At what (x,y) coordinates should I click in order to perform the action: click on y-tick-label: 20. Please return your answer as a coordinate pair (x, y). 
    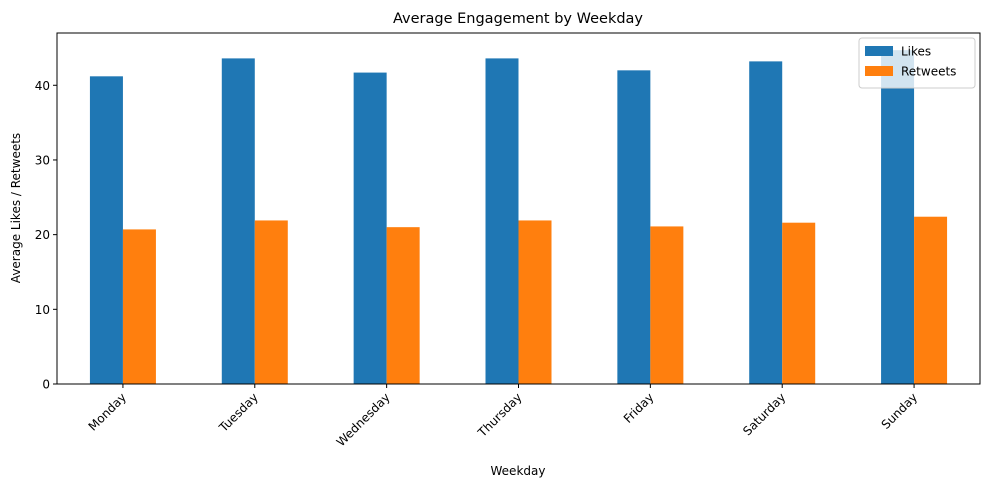
    Looking at the image, I should click on (42, 235).